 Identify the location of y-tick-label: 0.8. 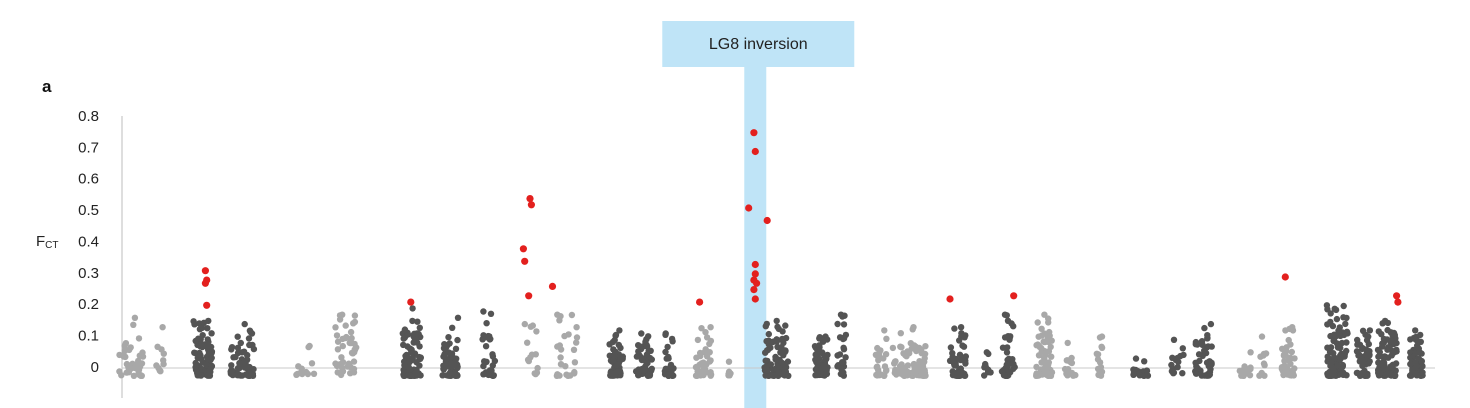
(88, 116).